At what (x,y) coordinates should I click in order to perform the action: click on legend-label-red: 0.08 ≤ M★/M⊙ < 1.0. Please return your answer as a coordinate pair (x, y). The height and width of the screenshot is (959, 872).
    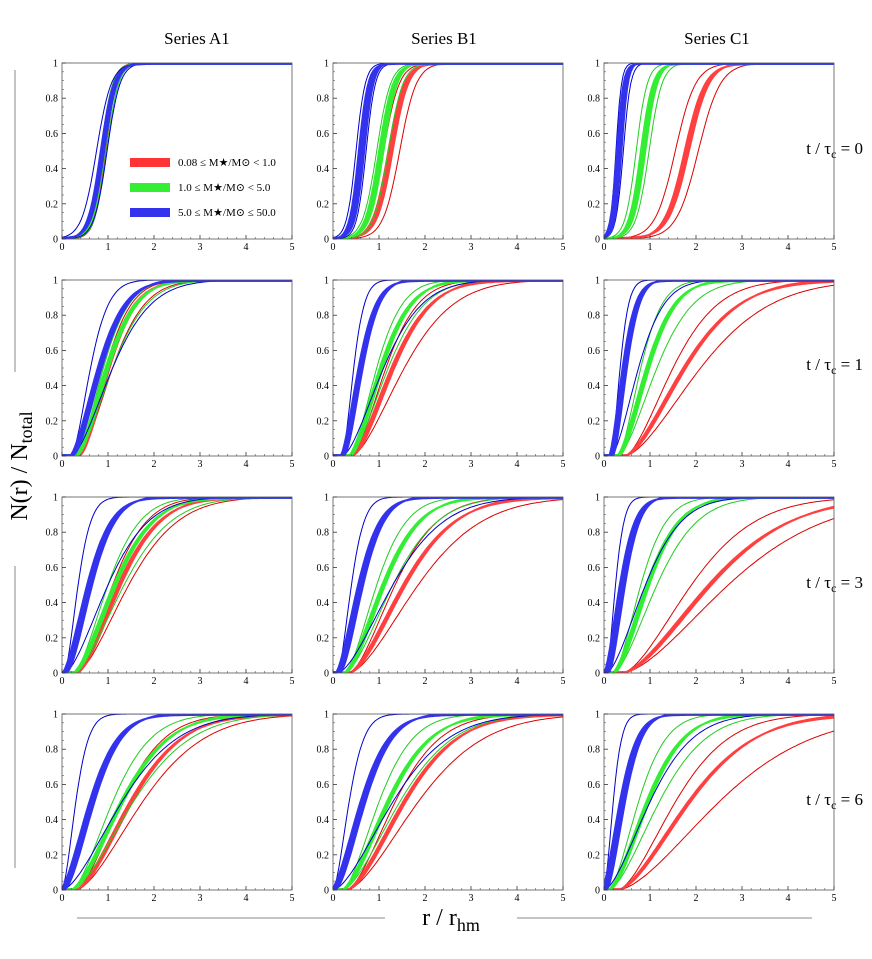
    Looking at the image, I should click on (227, 163).